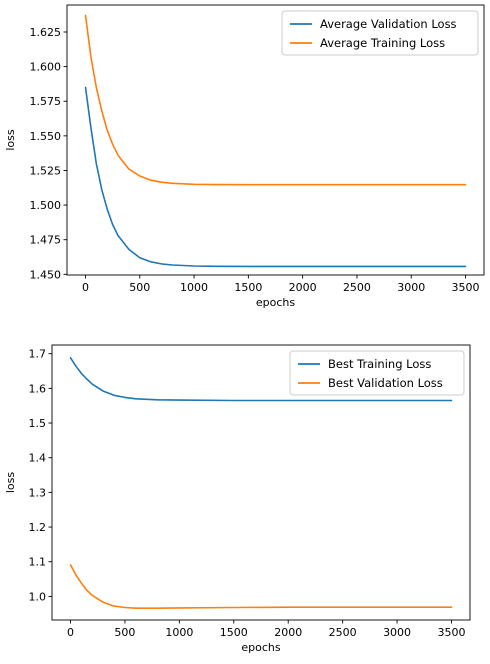 This screenshot has width=490, height=664. What do you see at coordinates (379, 364) in the screenshot?
I see `legend-label: Best Training Loss` at bounding box center [379, 364].